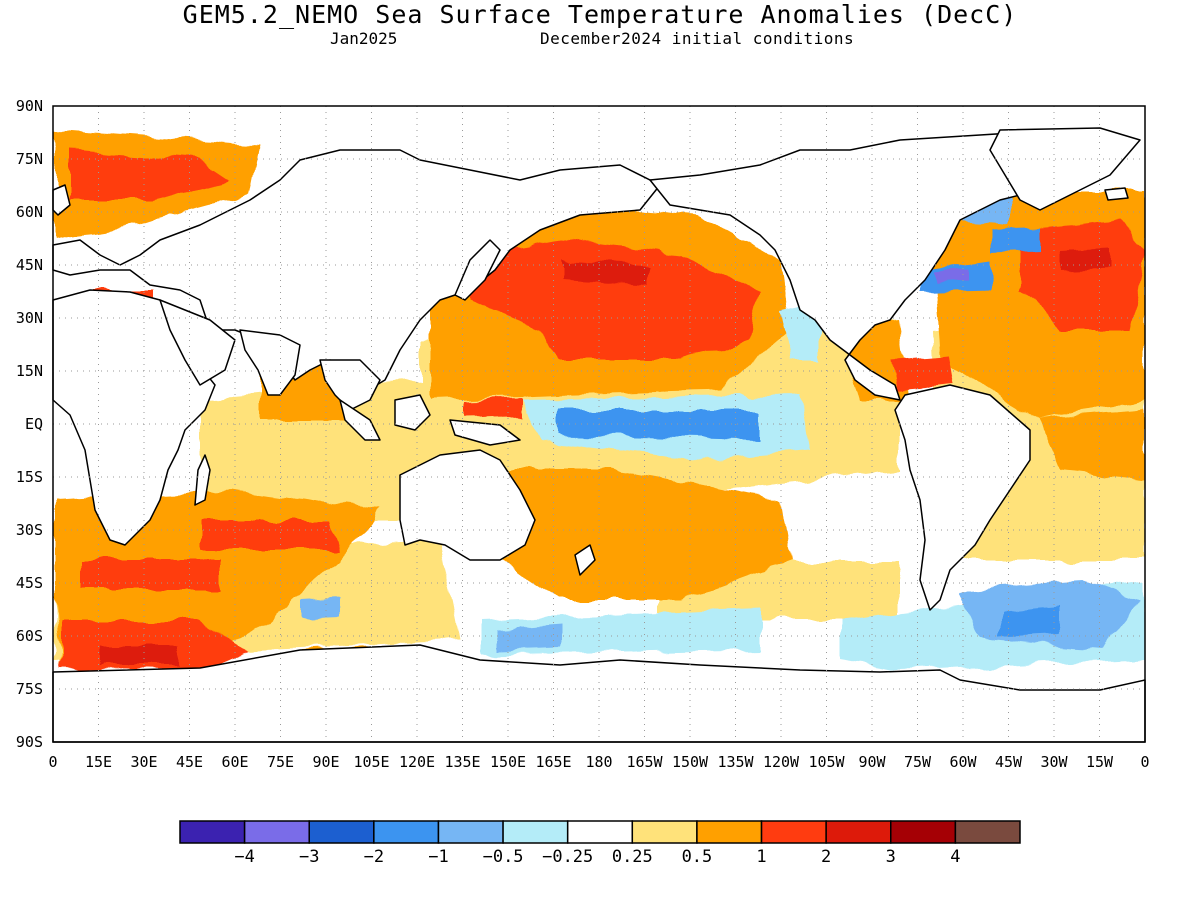 The height and width of the screenshot is (900, 1200). I want to click on lon-label: 75E, so click(280, 762).